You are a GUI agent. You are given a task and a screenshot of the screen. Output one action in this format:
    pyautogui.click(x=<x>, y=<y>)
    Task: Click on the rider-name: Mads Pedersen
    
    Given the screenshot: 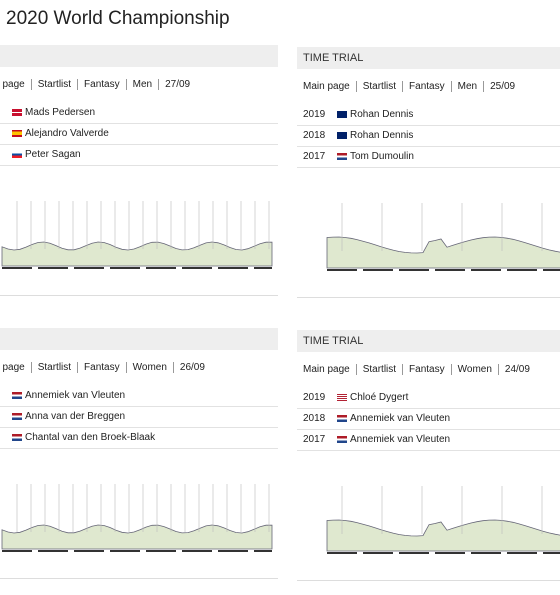 What is the action you would take?
    pyautogui.click(x=60, y=112)
    